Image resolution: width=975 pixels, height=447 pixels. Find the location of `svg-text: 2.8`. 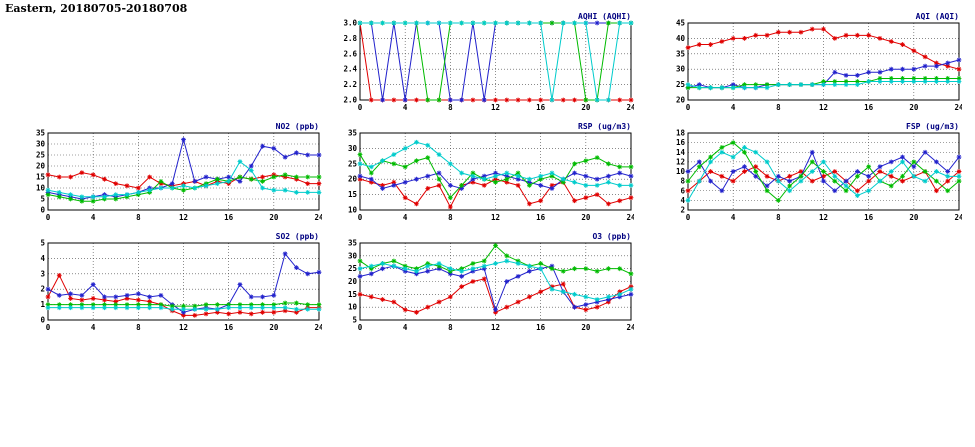

svg-text: 2.8 is located at coordinates (350, 38).